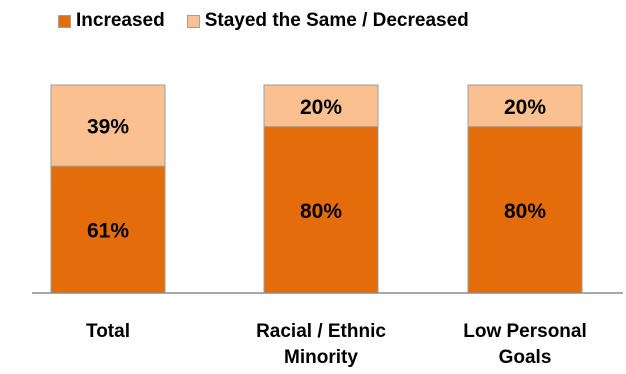  I want to click on data-label-increased-2: 80%, so click(525, 211).